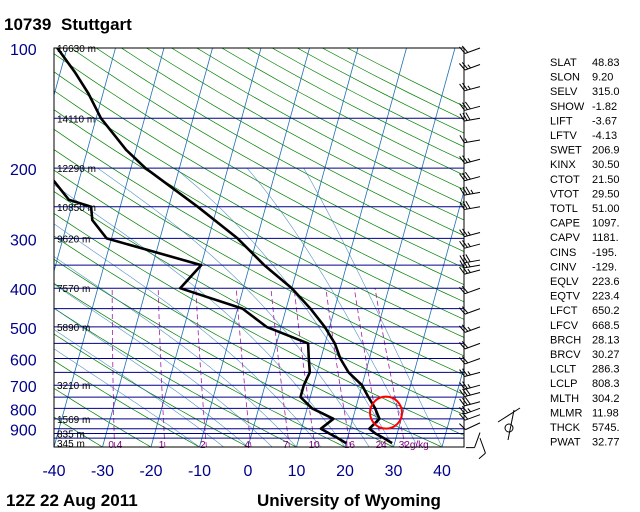 The height and width of the screenshot is (512, 640). Describe the element at coordinates (248, 445) in the screenshot. I see `mixing-label-3: 4` at that location.